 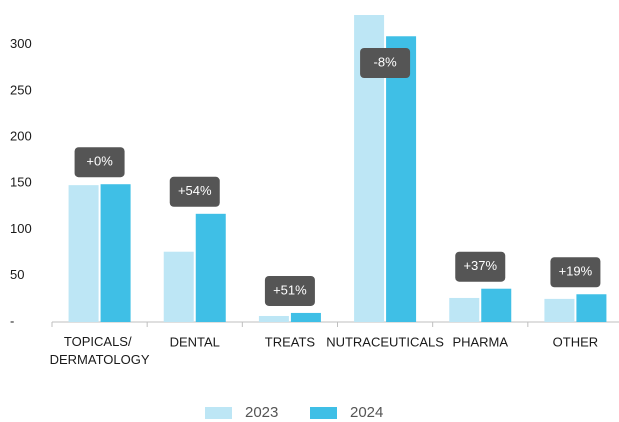 What do you see at coordinates (576, 341) in the screenshot?
I see `x-tick-label: OTHER` at bounding box center [576, 341].